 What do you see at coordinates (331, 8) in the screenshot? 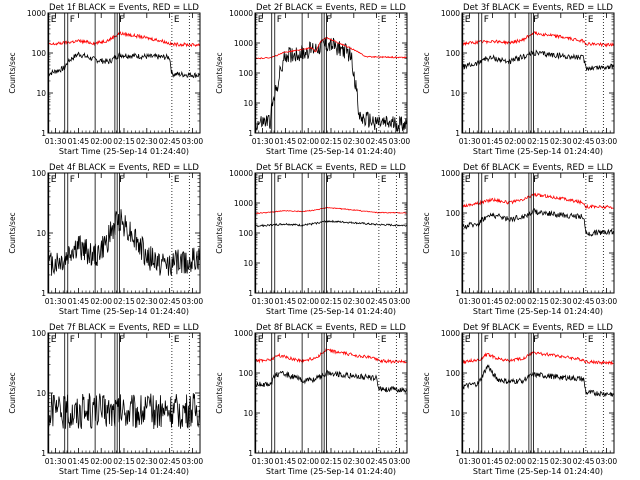
I see `panel-title: Det 2f BLACK = Events, RED = LLD` at bounding box center [331, 8].